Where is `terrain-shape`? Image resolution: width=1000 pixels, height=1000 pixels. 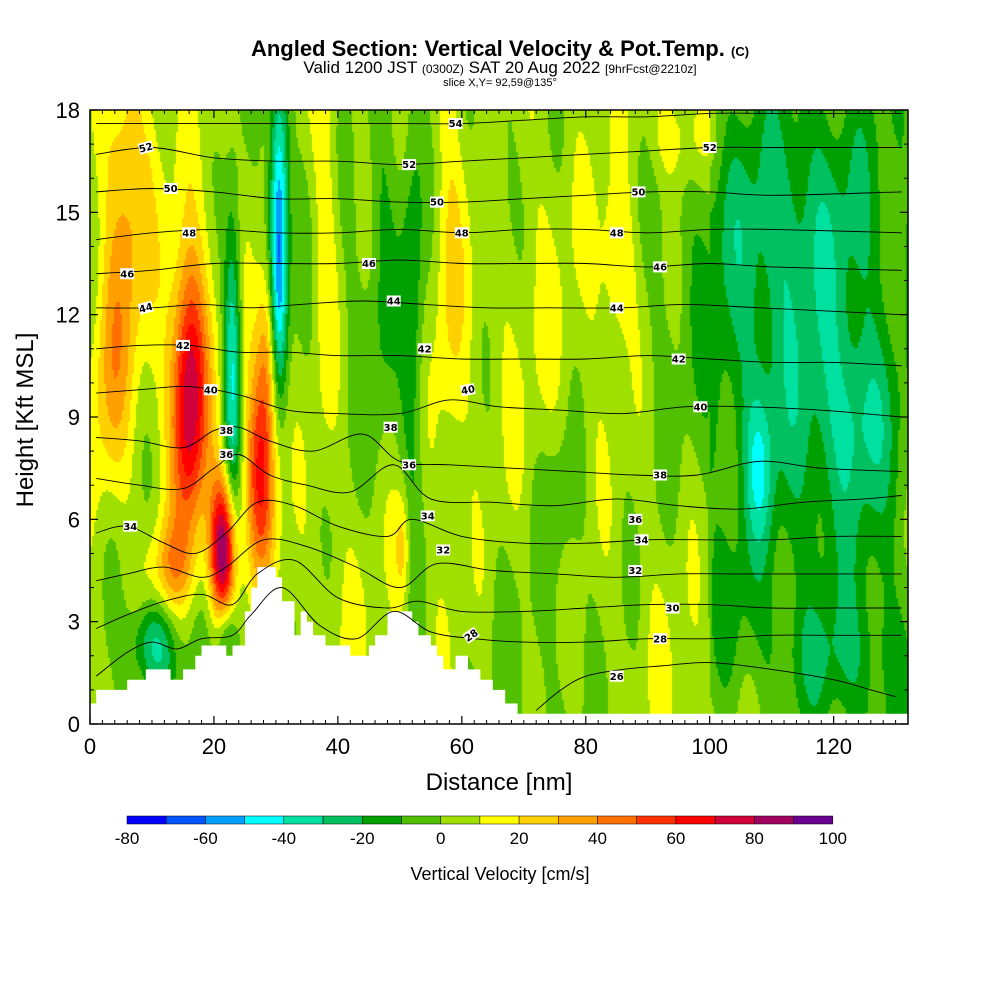
terrain-shape is located at coordinates (499, 645).